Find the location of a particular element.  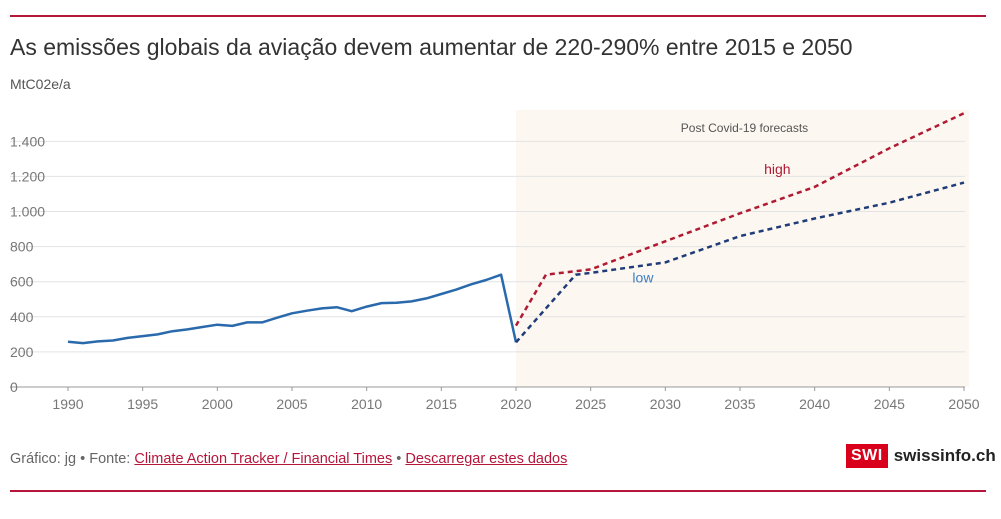

swissinfo-wordmark: swissinfo.ch is located at coordinates (944, 455).